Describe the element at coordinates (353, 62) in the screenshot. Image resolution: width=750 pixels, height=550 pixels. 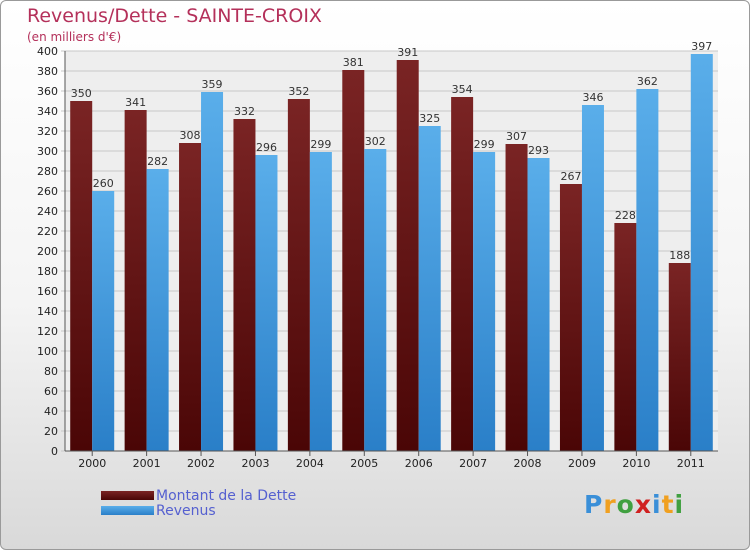
I see `value-label-debt-2005: 381` at that location.